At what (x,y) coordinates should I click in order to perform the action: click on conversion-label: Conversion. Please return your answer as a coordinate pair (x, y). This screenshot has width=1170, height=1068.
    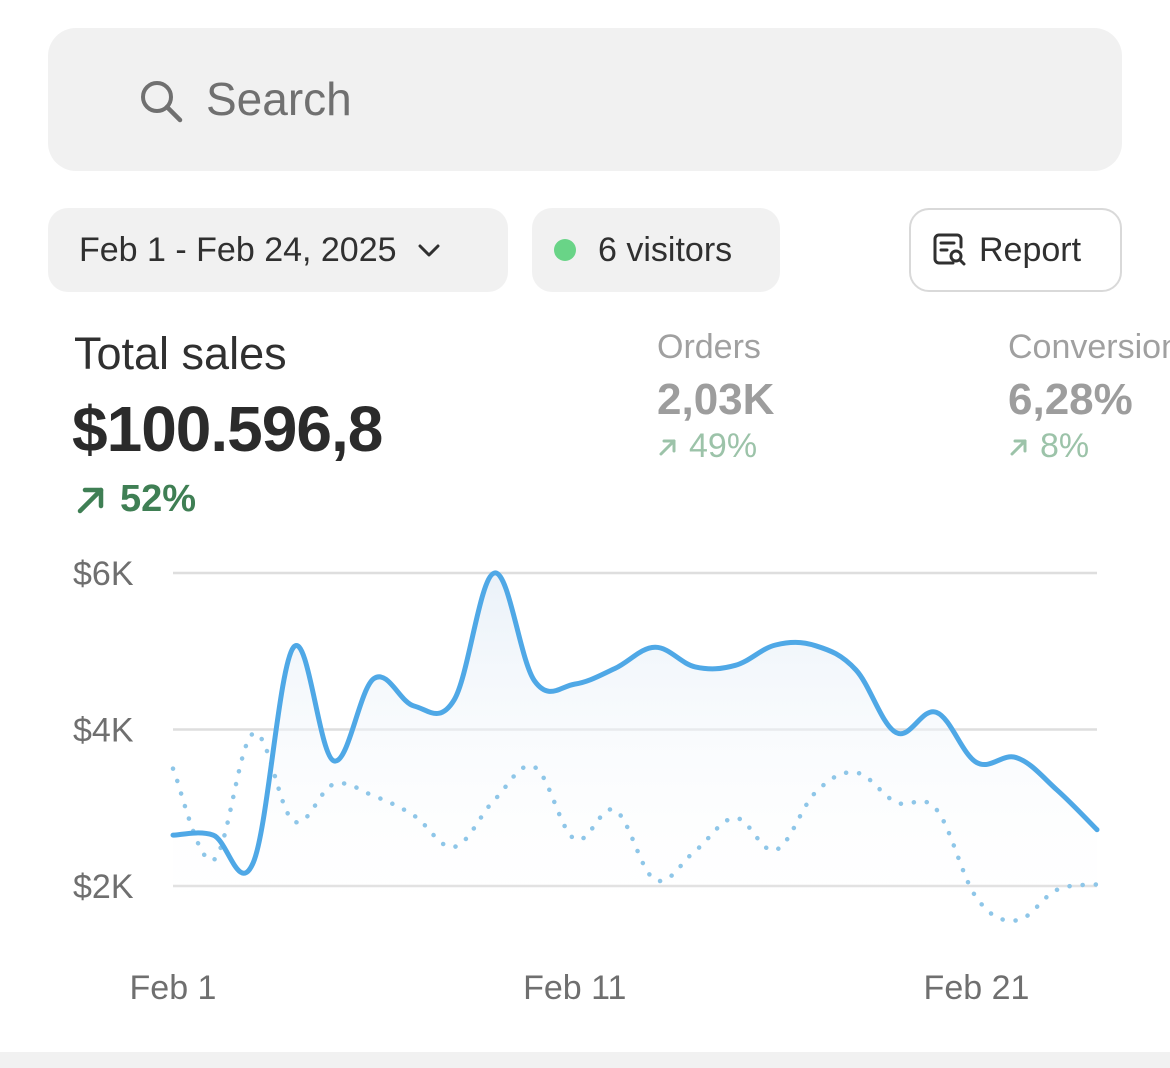
    Looking at the image, I should click on (1089, 347).